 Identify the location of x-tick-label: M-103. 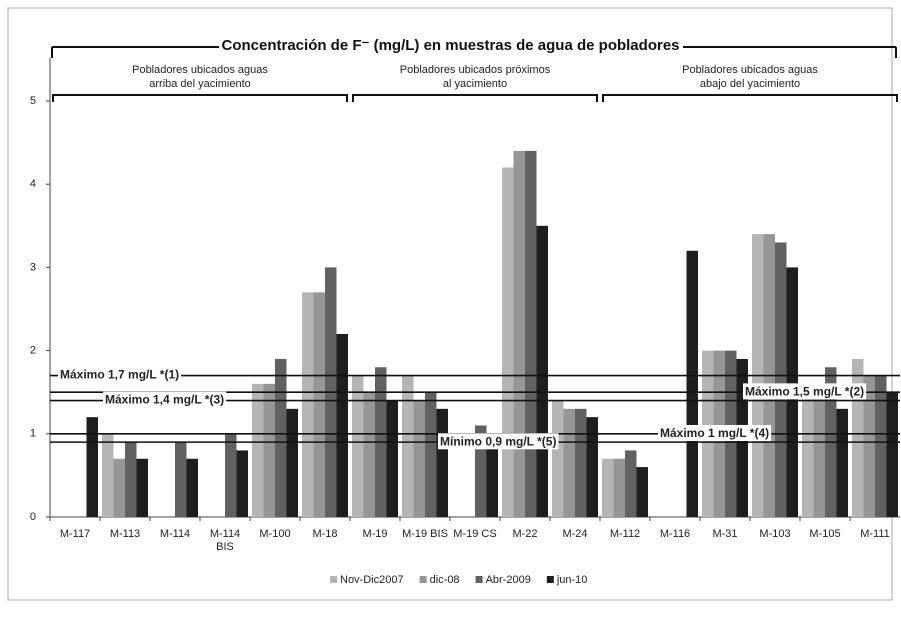
(775, 534).